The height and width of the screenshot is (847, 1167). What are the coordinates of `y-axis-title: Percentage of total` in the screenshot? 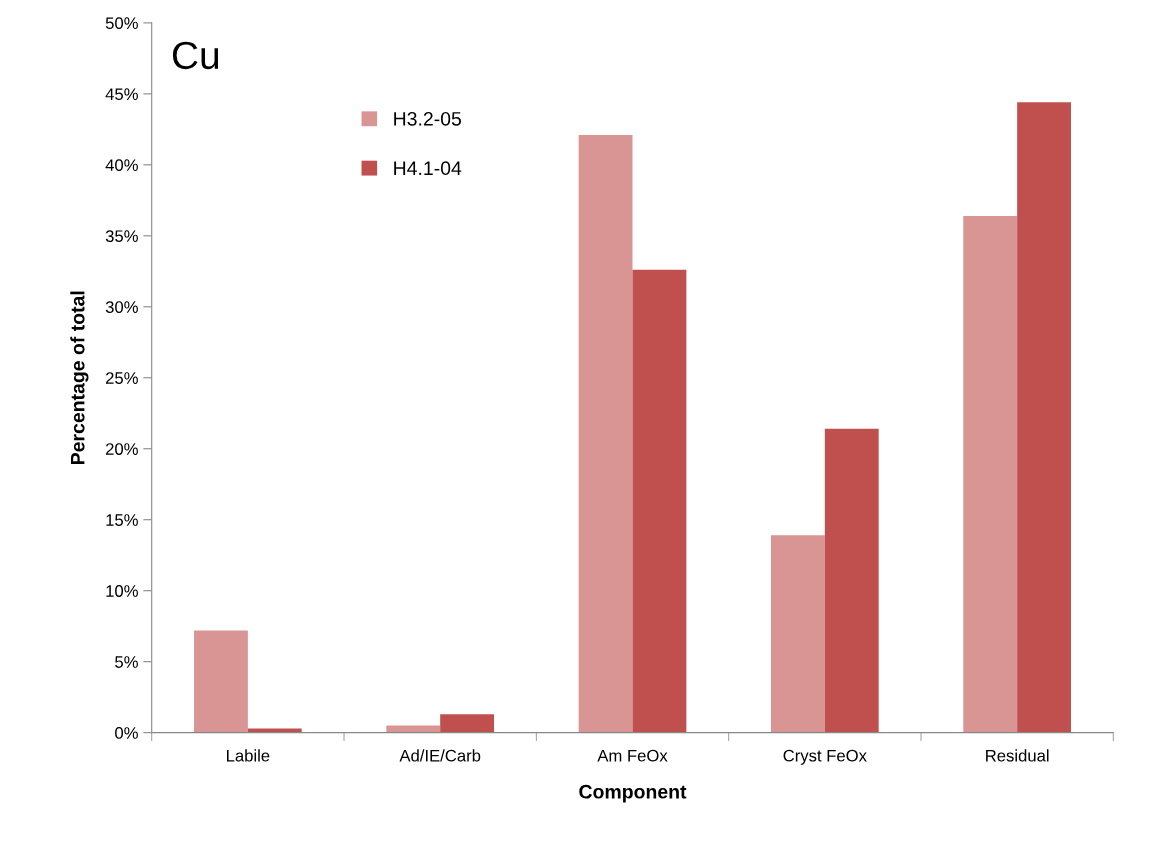 It's located at (79, 377).